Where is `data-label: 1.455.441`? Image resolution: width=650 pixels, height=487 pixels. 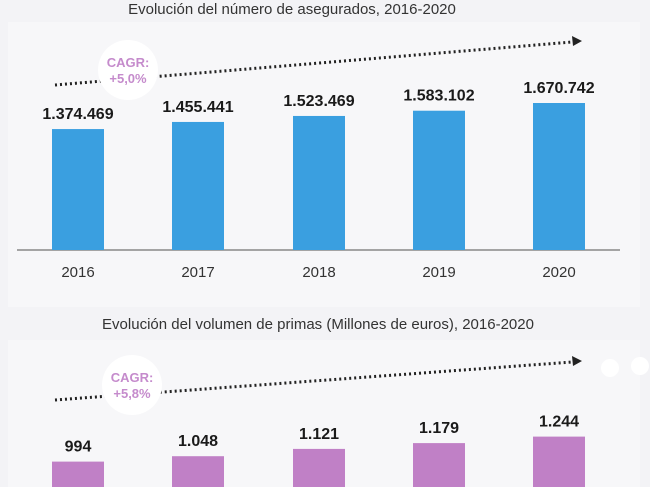 data-label: 1.455.441 is located at coordinates (197, 107).